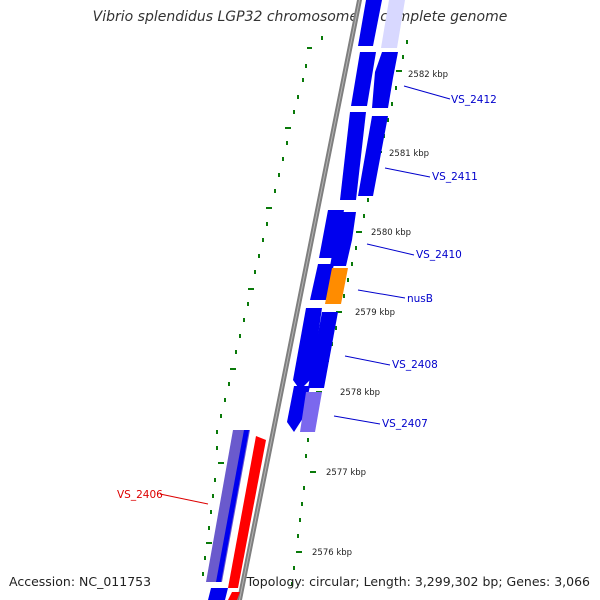 The height and width of the screenshot is (600, 600). What do you see at coordinates (420, 299) in the screenshot?
I see `gene-label: nusB` at bounding box center [420, 299].